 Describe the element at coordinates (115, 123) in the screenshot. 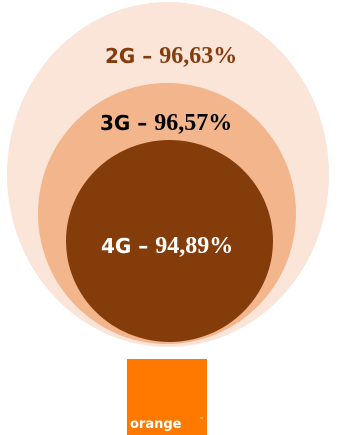

I see `label-3g-generation: 3G` at that location.